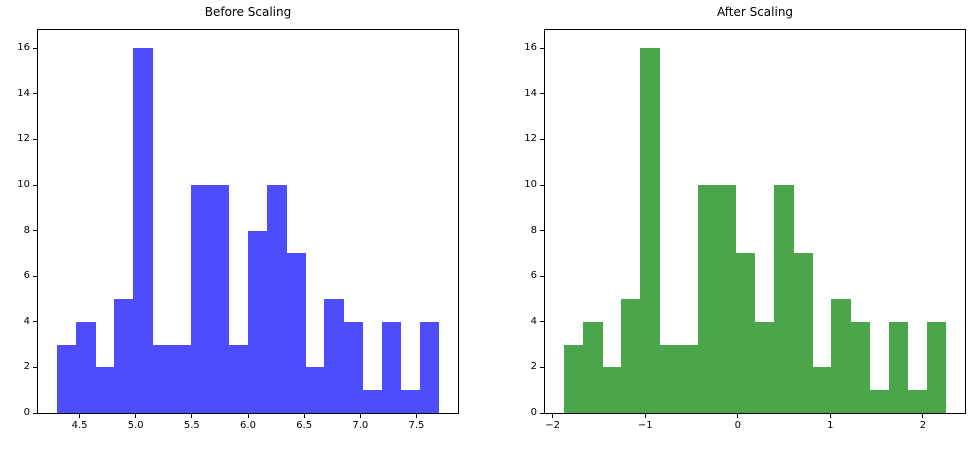  I want to click on x-axis-tick-label: 7.5, so click(416, 425).